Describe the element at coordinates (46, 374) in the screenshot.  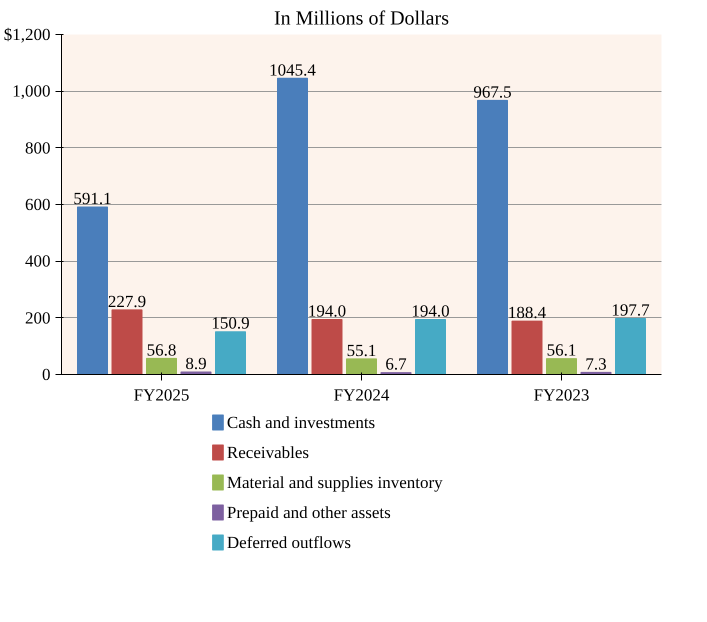
I see `y-tick-label: 0` at that location.